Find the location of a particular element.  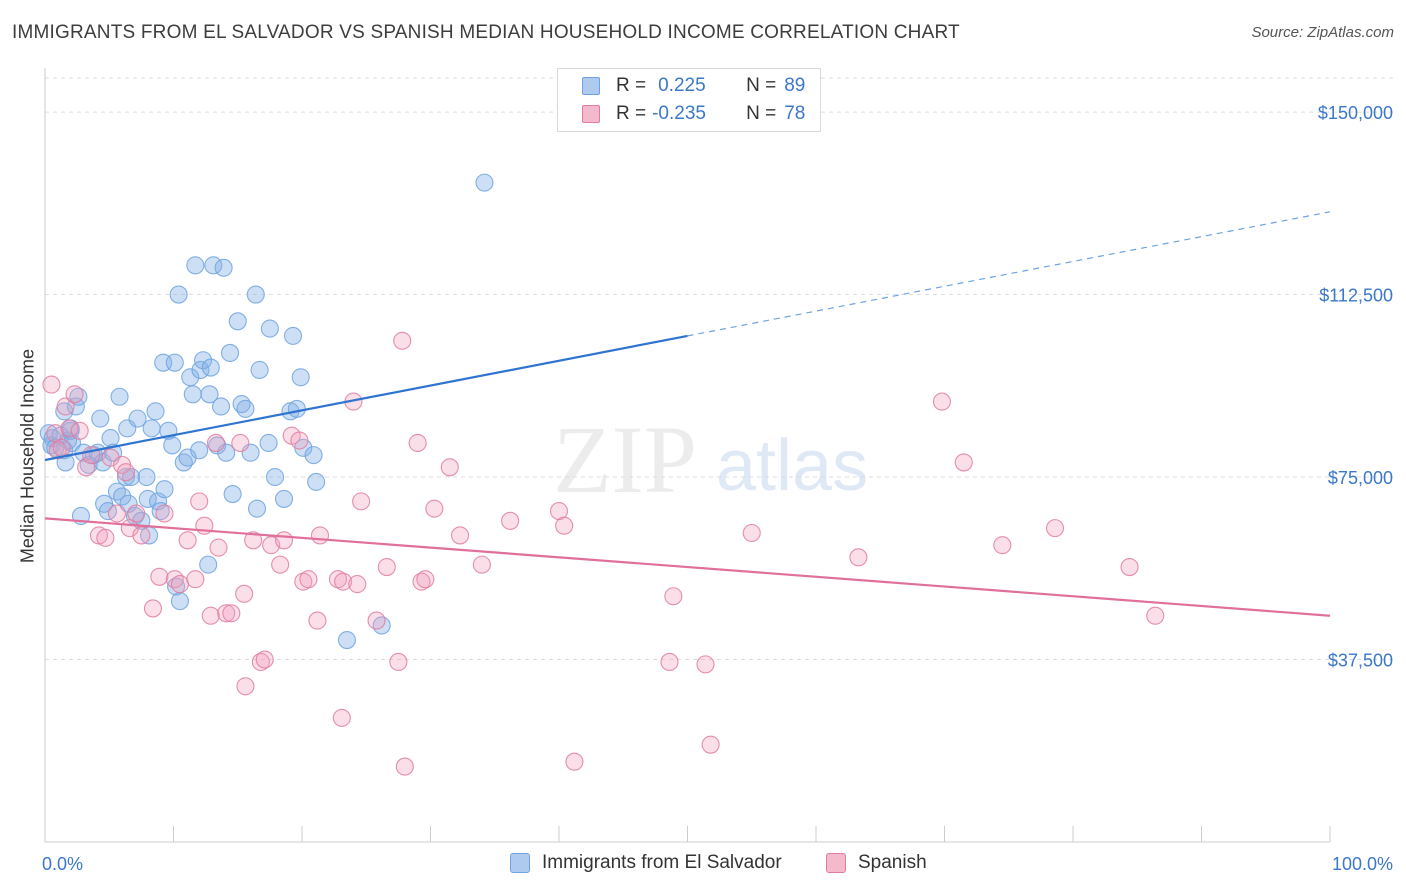

n-label: N = is located at coordinates (761, 113).